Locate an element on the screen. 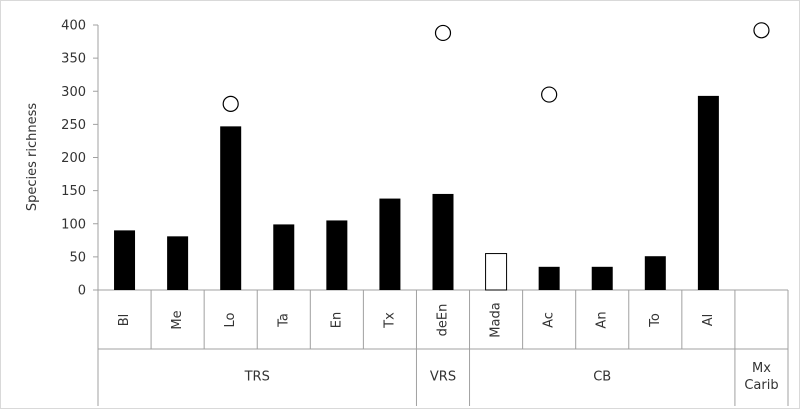  x-tick-label: deEn is located at coordinates (443, 320).